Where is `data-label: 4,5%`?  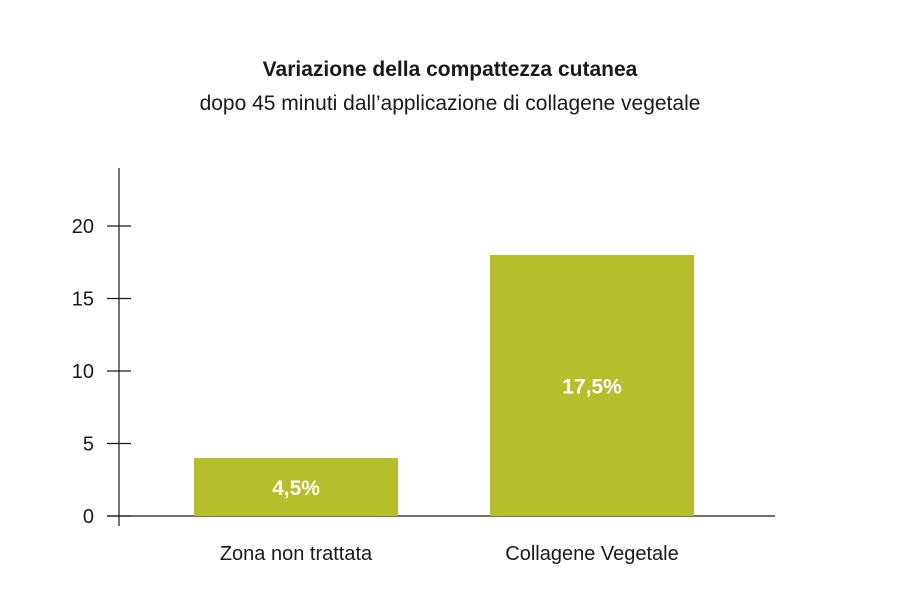
data-label: 4,5% is located at coordinates (296, 488).